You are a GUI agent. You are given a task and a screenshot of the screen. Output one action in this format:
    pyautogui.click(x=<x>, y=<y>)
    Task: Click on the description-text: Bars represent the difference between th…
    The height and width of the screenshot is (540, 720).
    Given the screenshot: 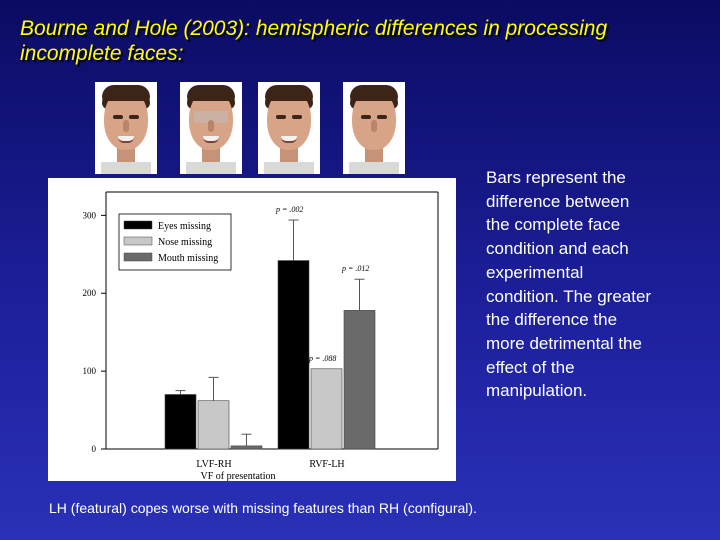 What is the action you would take?
    pyautogui.click(x=569, y=284)
    